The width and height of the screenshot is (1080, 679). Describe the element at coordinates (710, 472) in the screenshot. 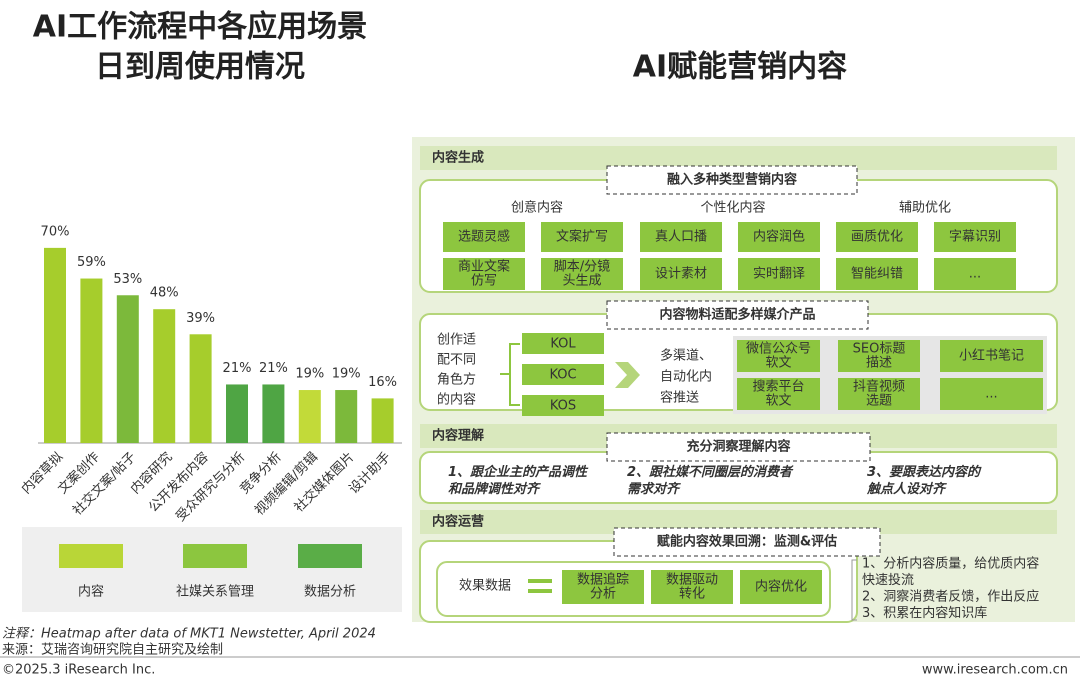

I see `insight-point: 2、跟社媒不同圈层的消费者` at that location.